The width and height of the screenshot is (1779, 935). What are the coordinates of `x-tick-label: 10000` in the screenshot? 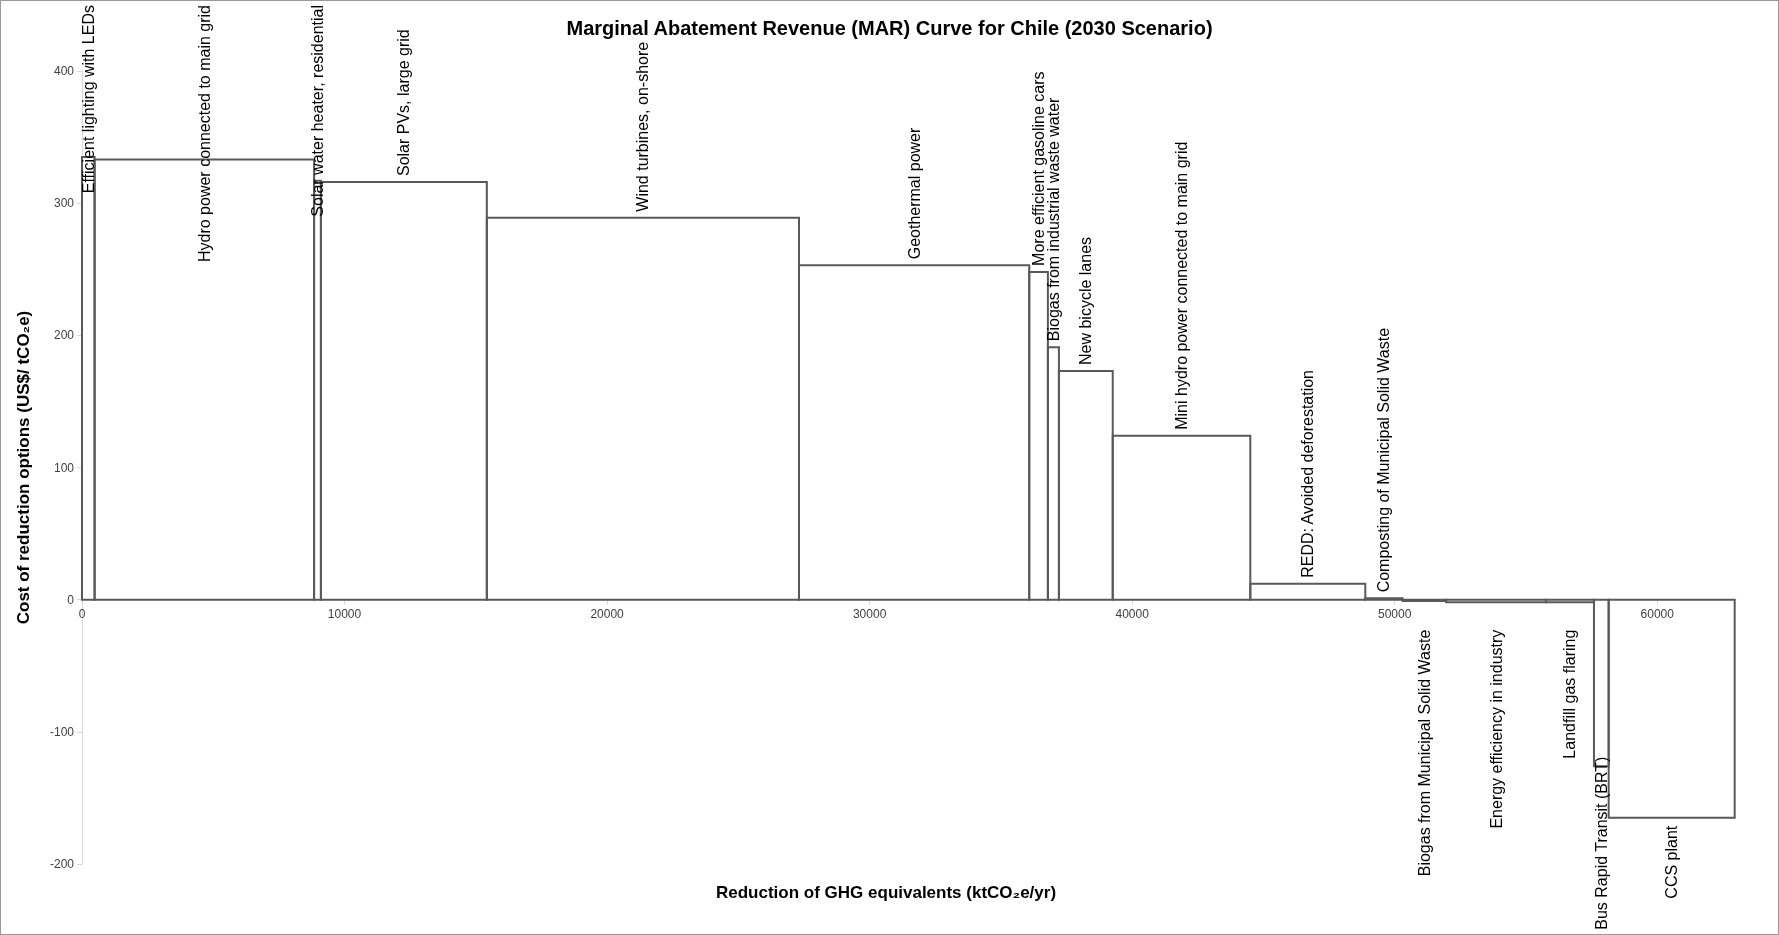 It's located at (344, 613).